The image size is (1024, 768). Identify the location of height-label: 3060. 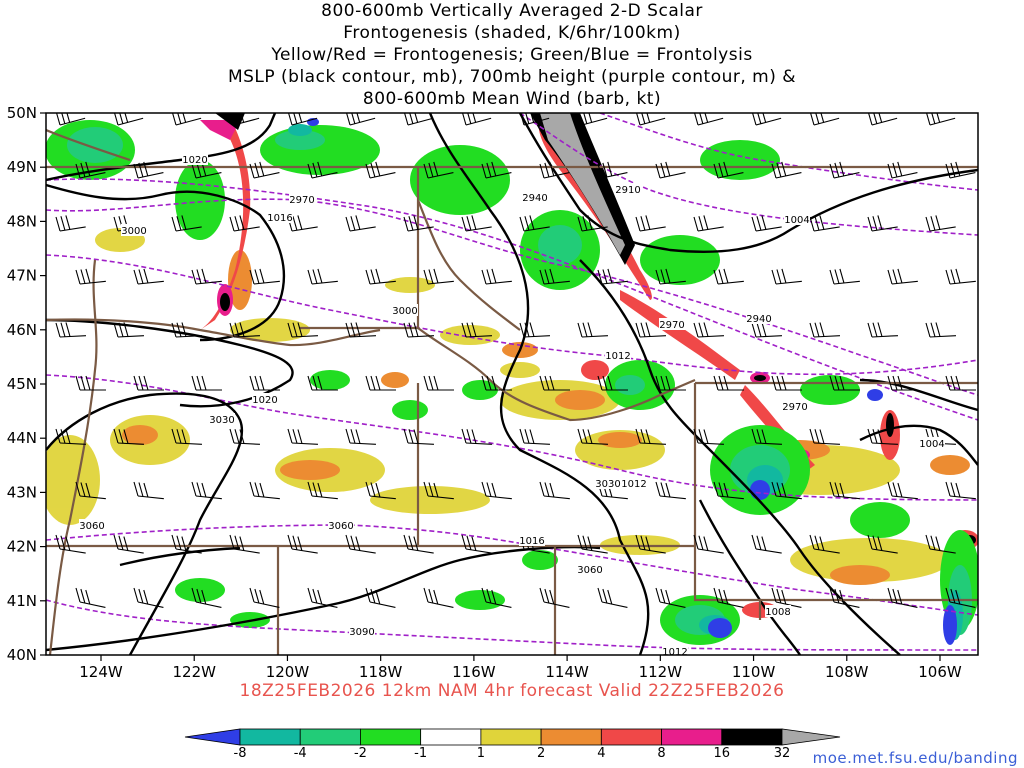
(340, 526).